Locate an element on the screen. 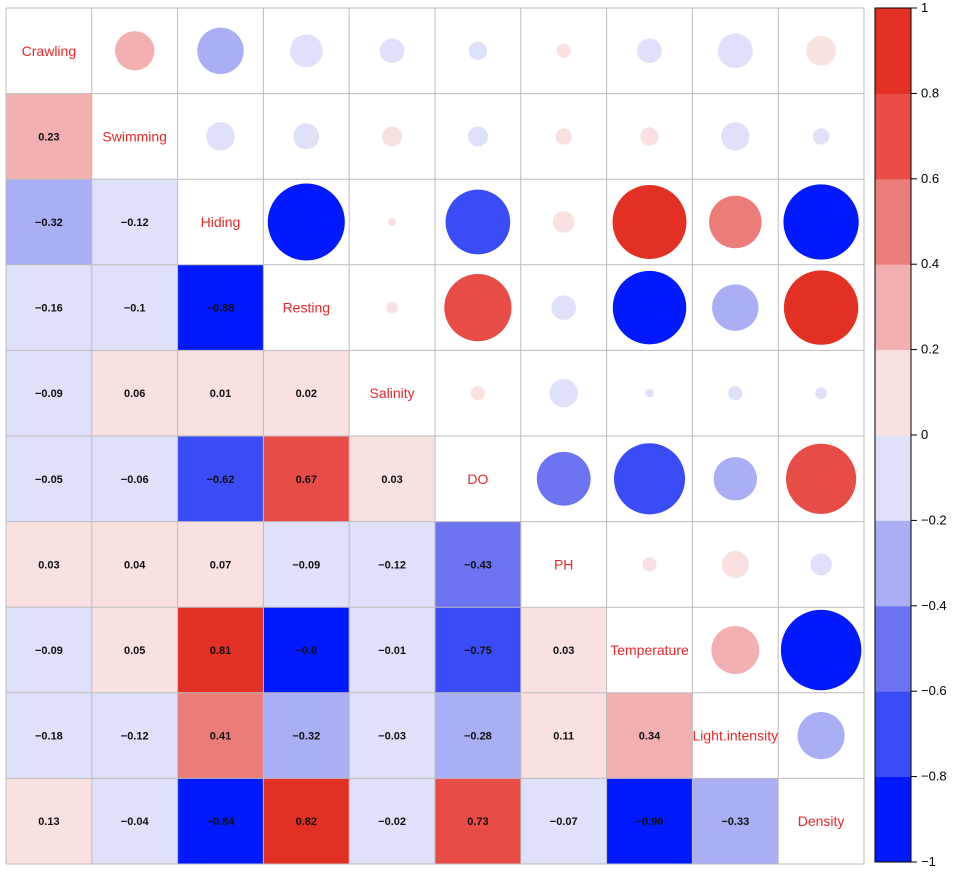  cell-Temperature-Hiding is located at coordinates (220, 650).